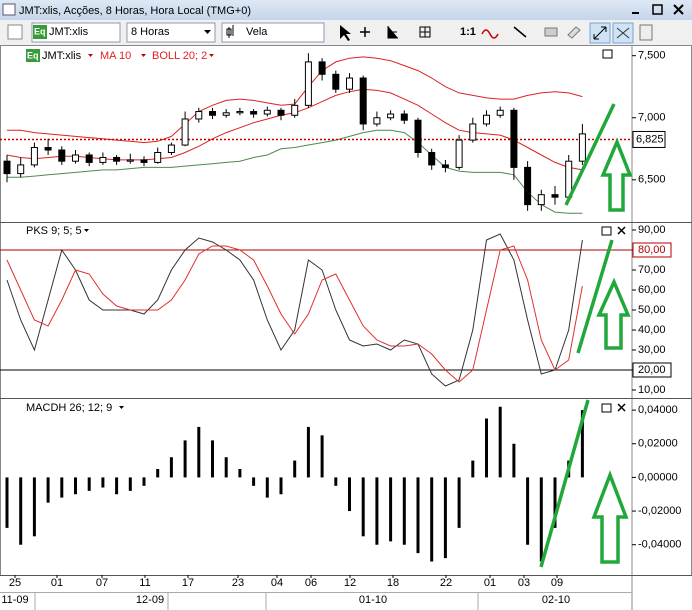  I want to click on lock-button, so click(15, 32).